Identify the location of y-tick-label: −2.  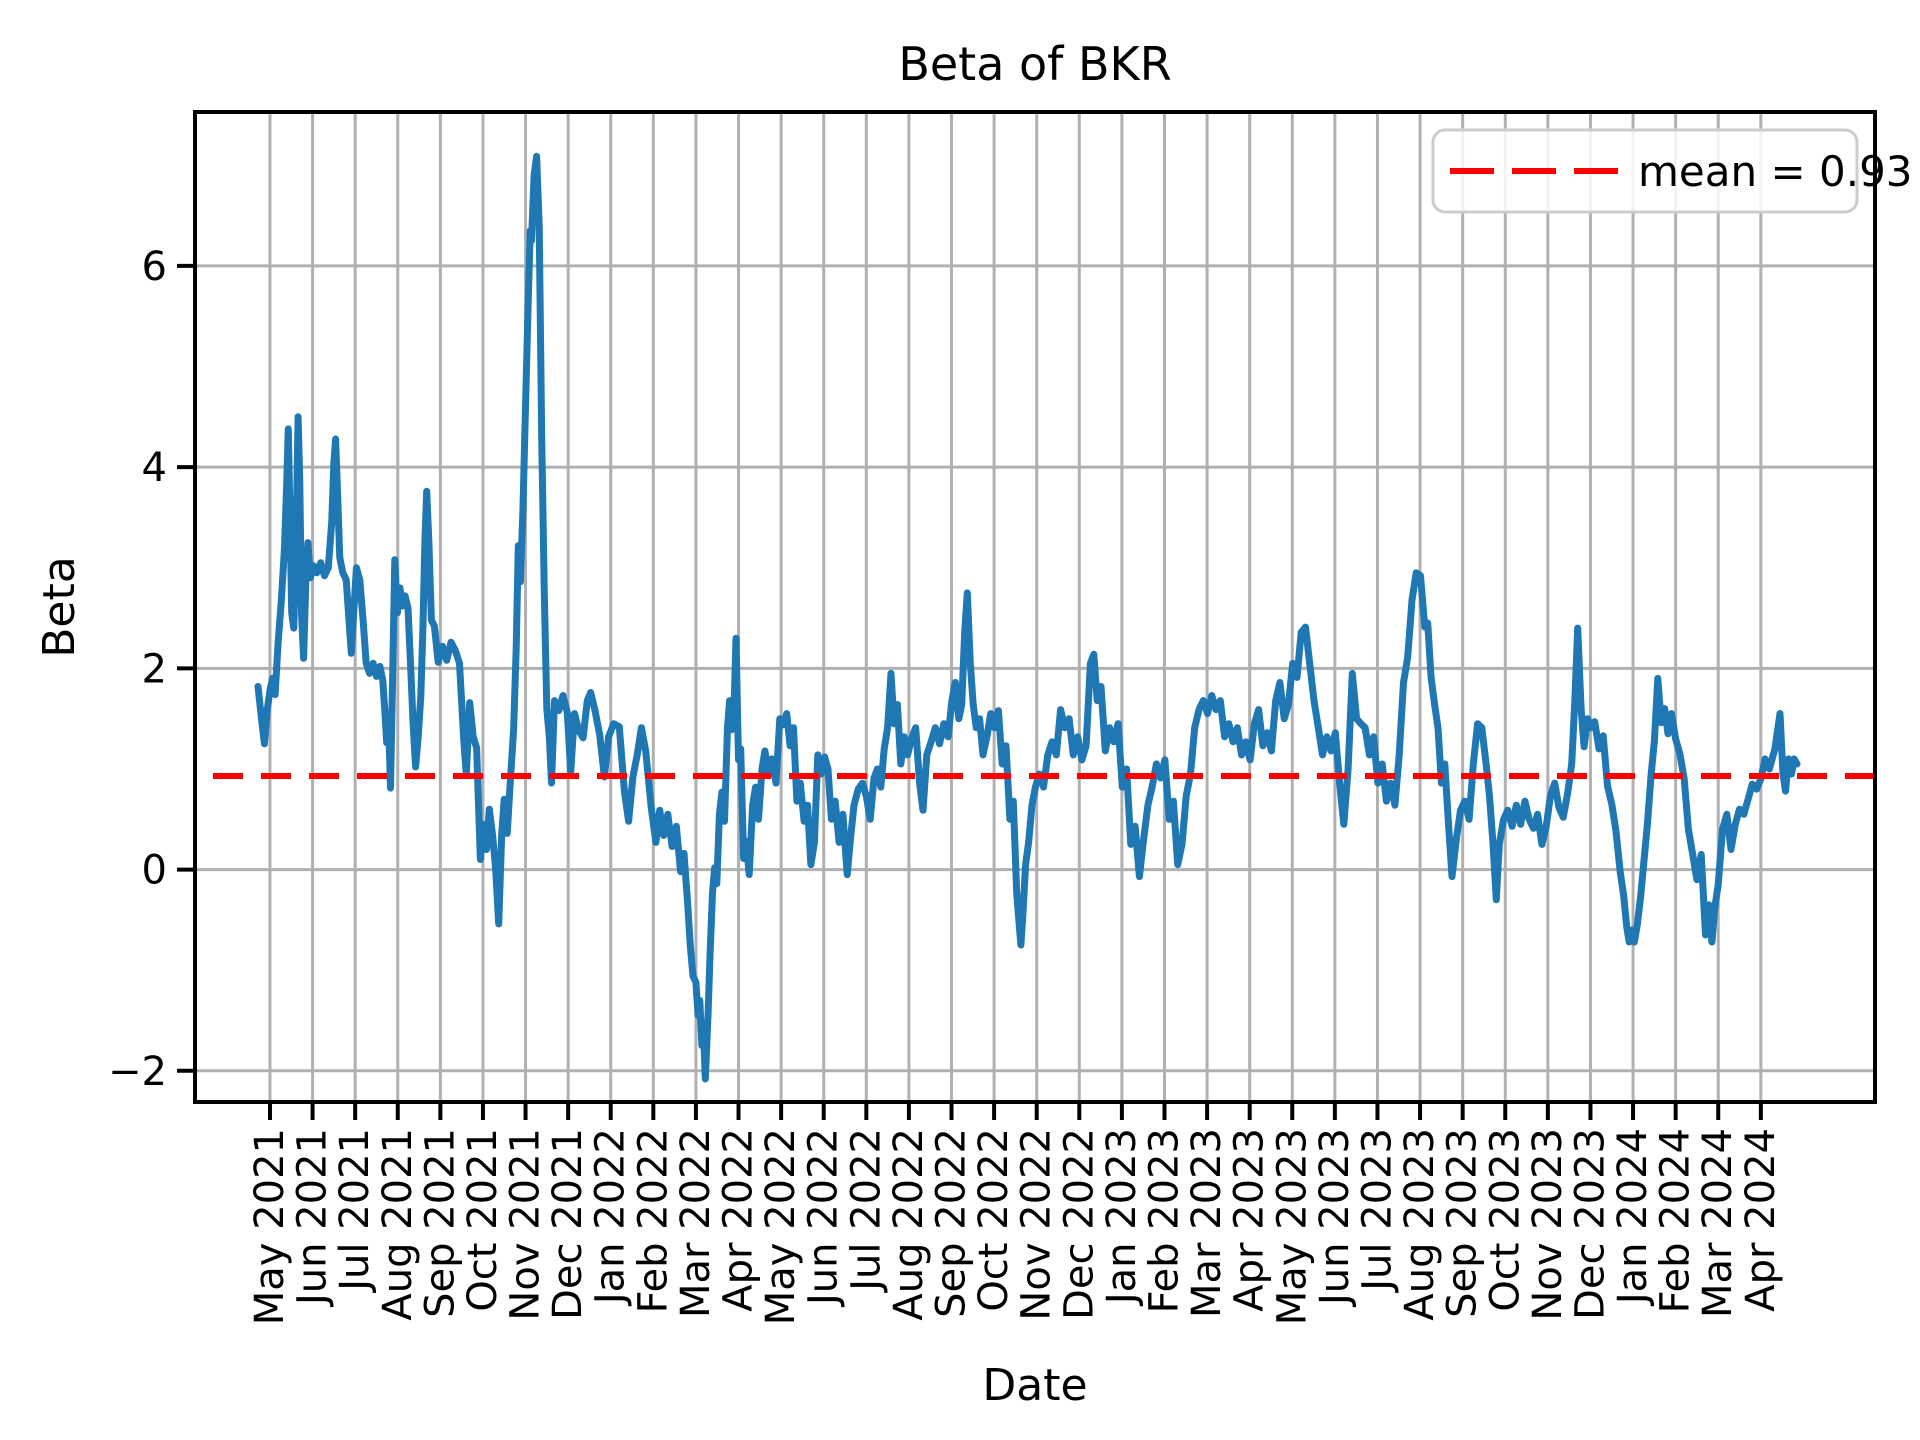
(137, 1072).